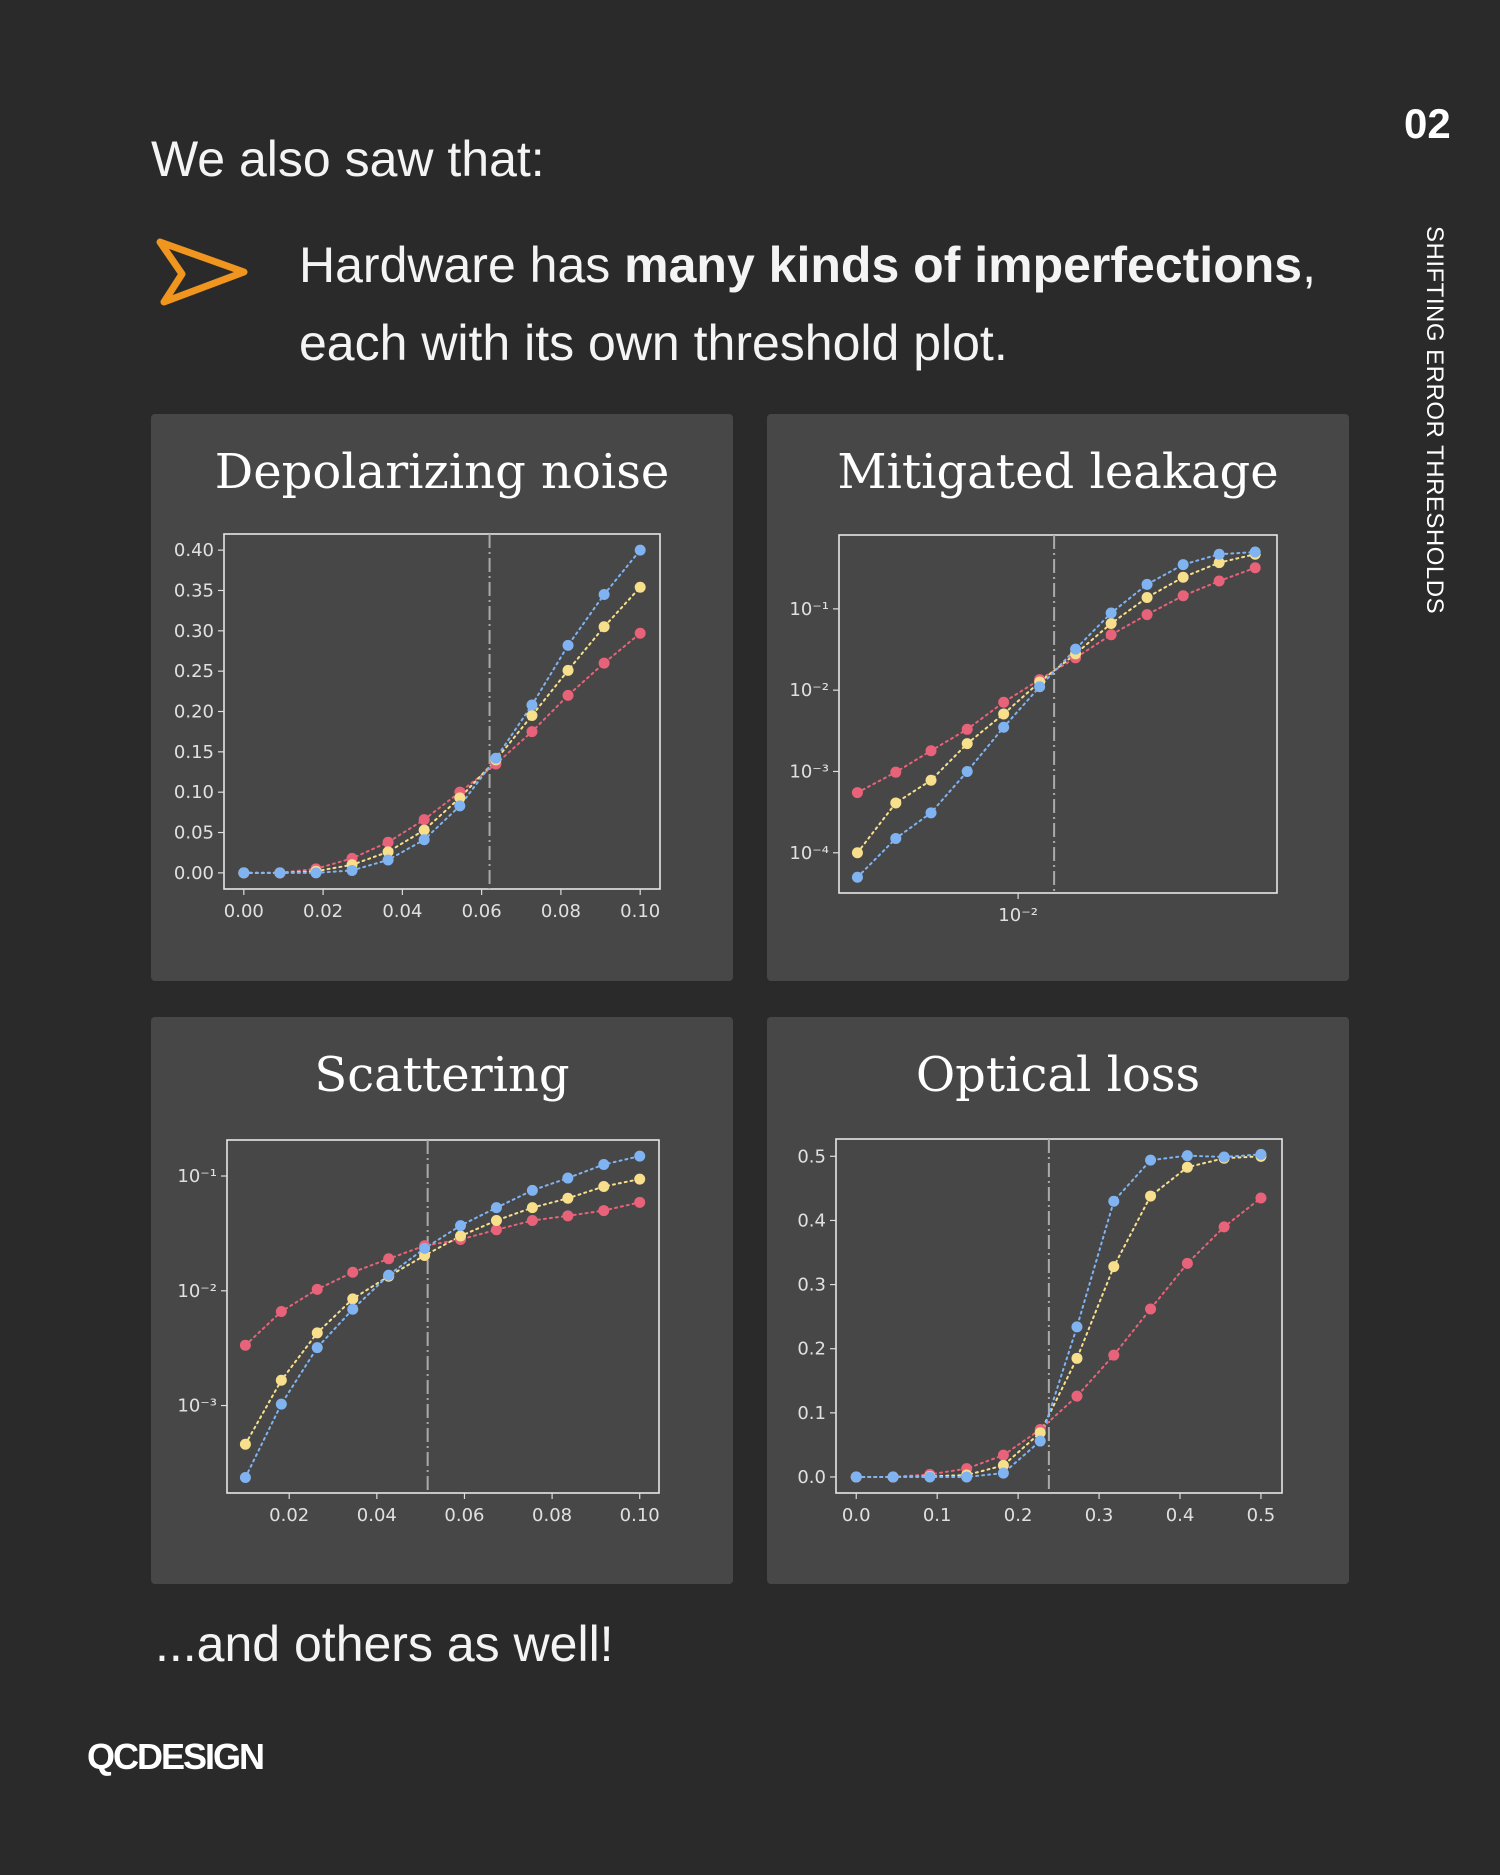 This screenshot has width=1500, height=1875. Describe the element at coordinates (1180, 1515) in the screenshot. I see `x-tick-label: 0.4` at that location.